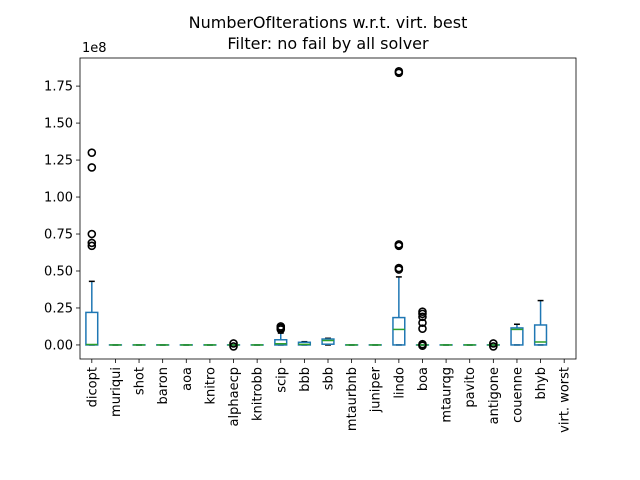  What do you see at coordinates (58, 345) in the screenshot?
I see `y-tick-label: 0.00` at bounding box center [58, 345].